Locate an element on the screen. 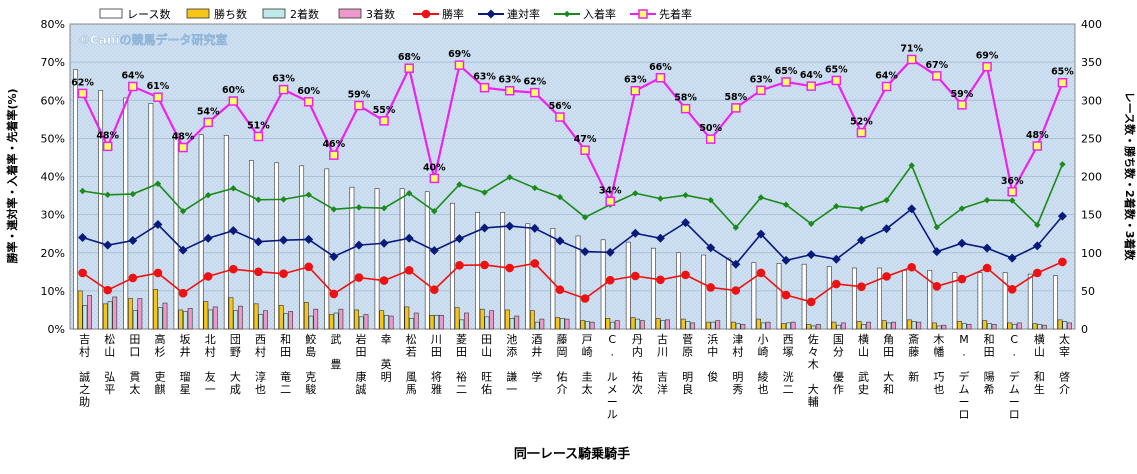  x-tick-label: 西塚 洸二 is located at coordinates (788, 364).